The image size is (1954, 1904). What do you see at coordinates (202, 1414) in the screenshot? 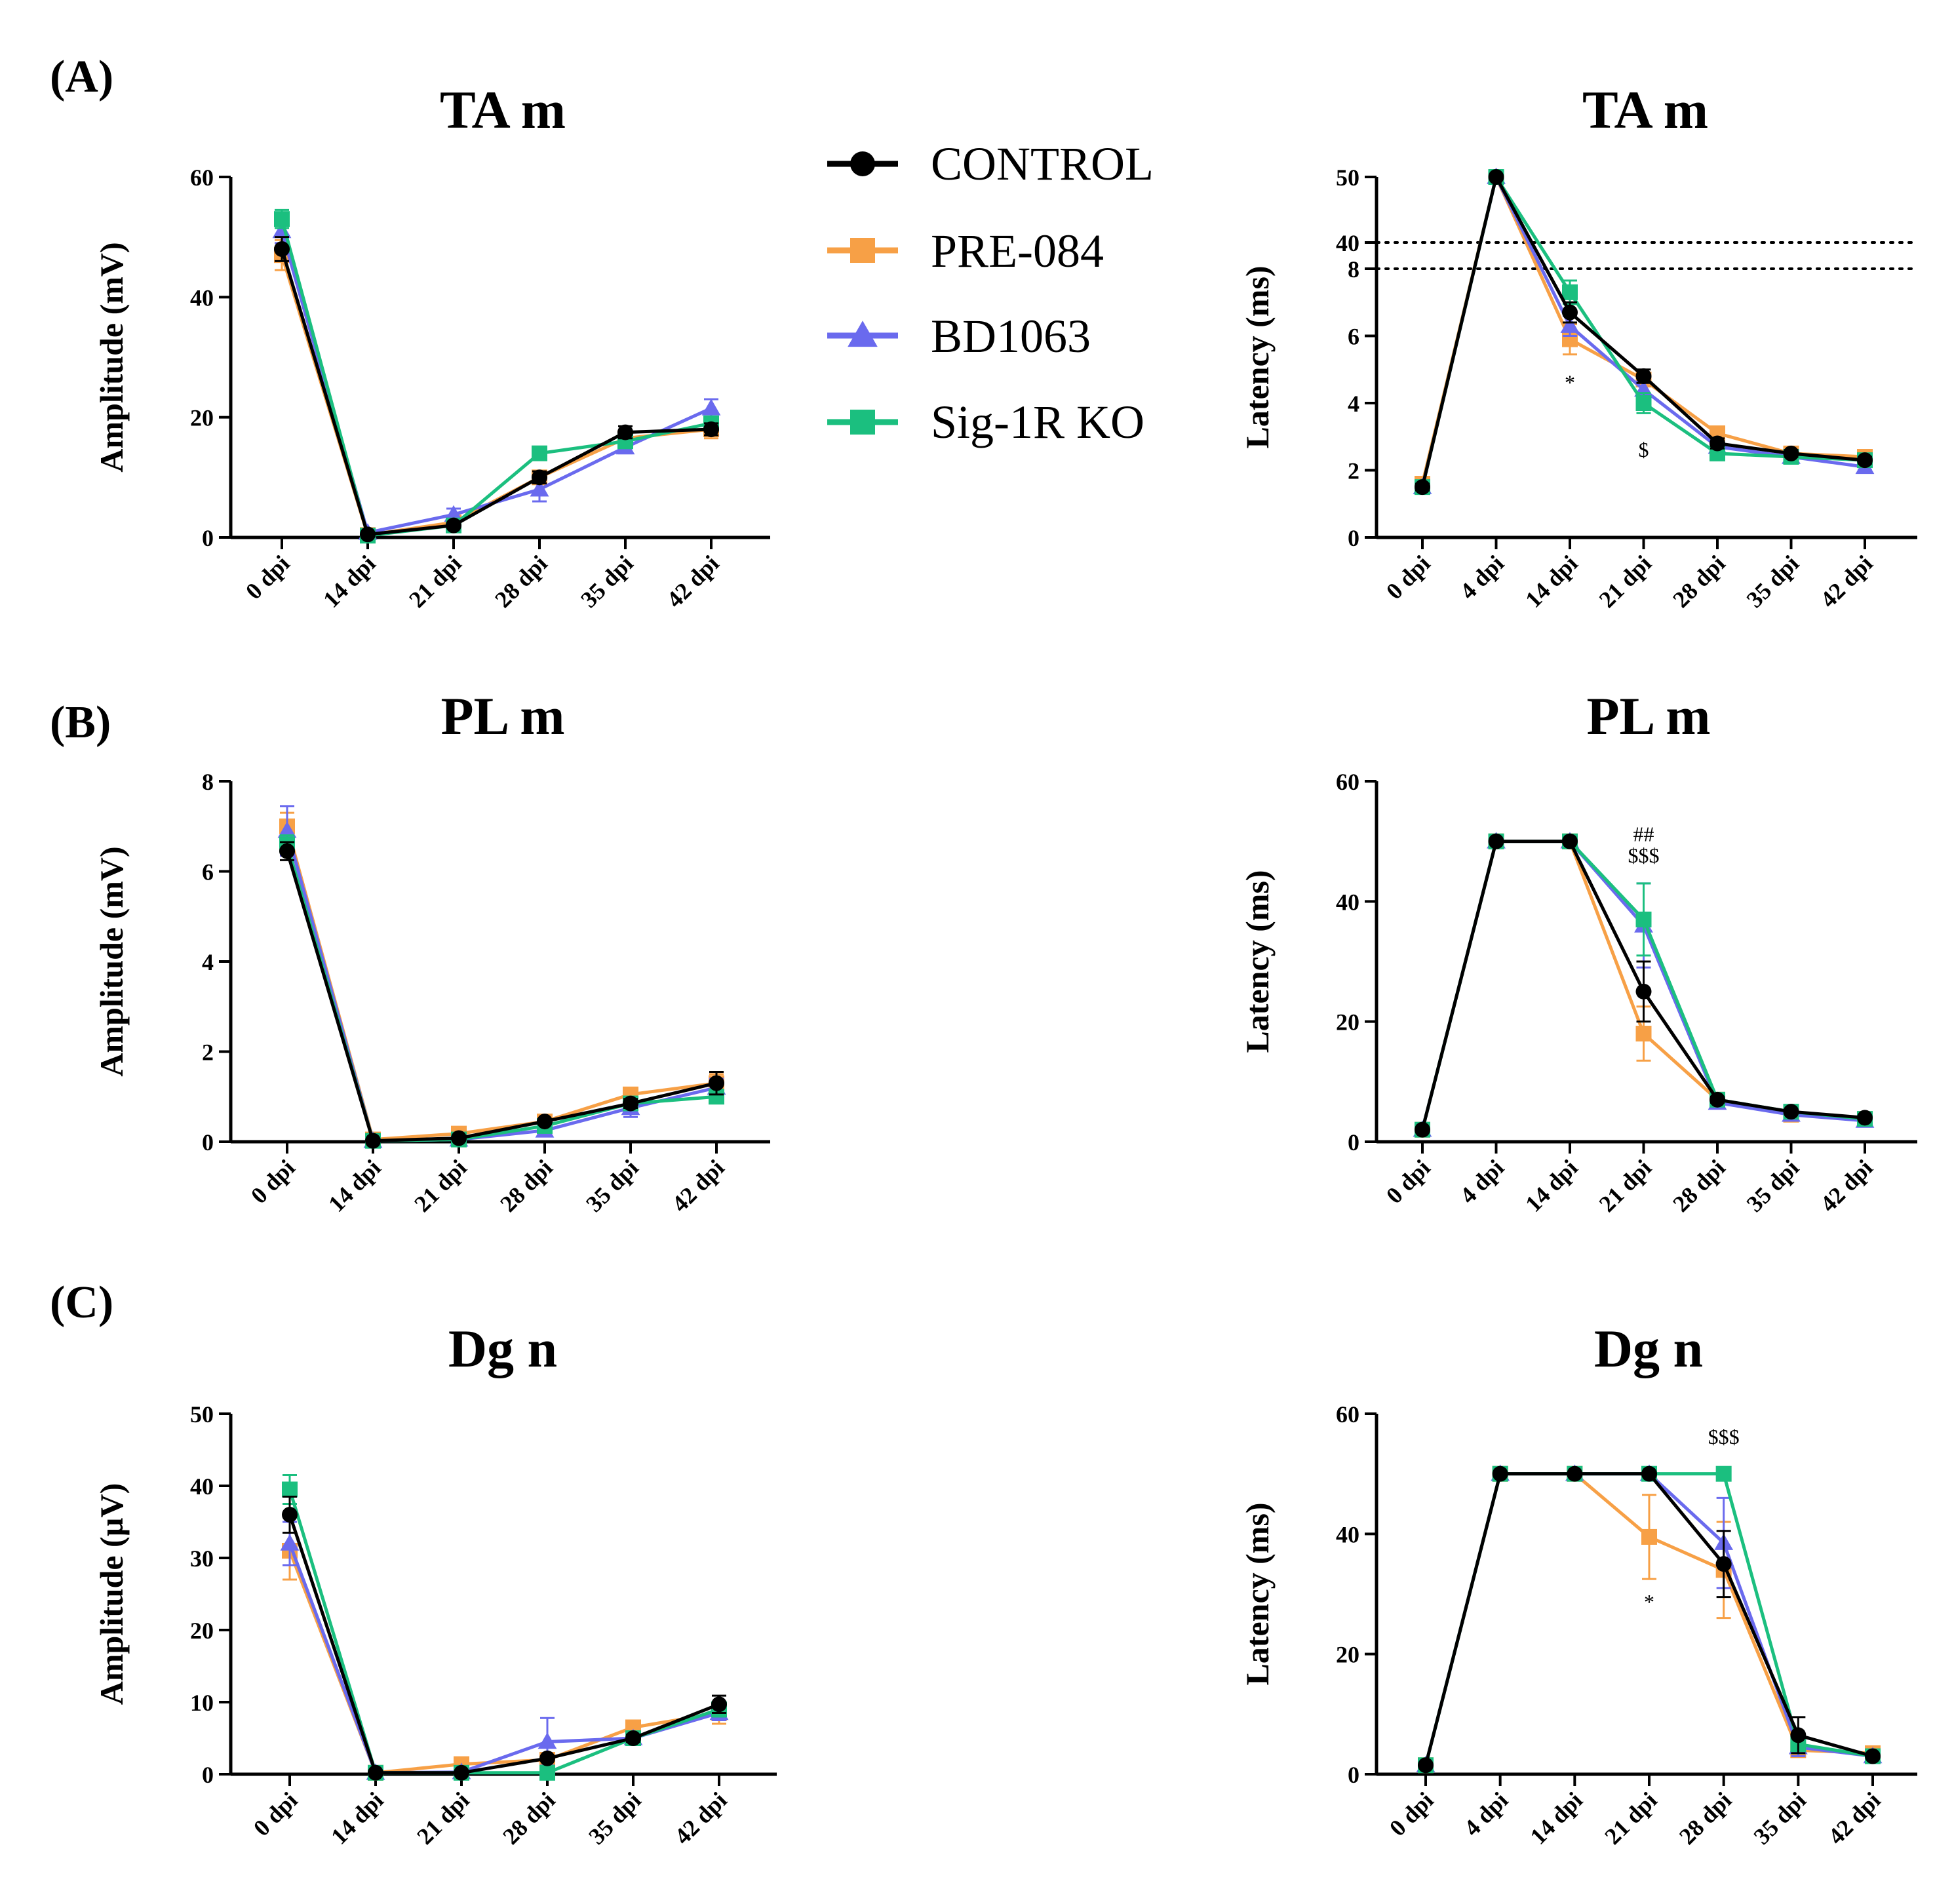
I see `y-tick-label: 50` at bounding box center [202, 1414].